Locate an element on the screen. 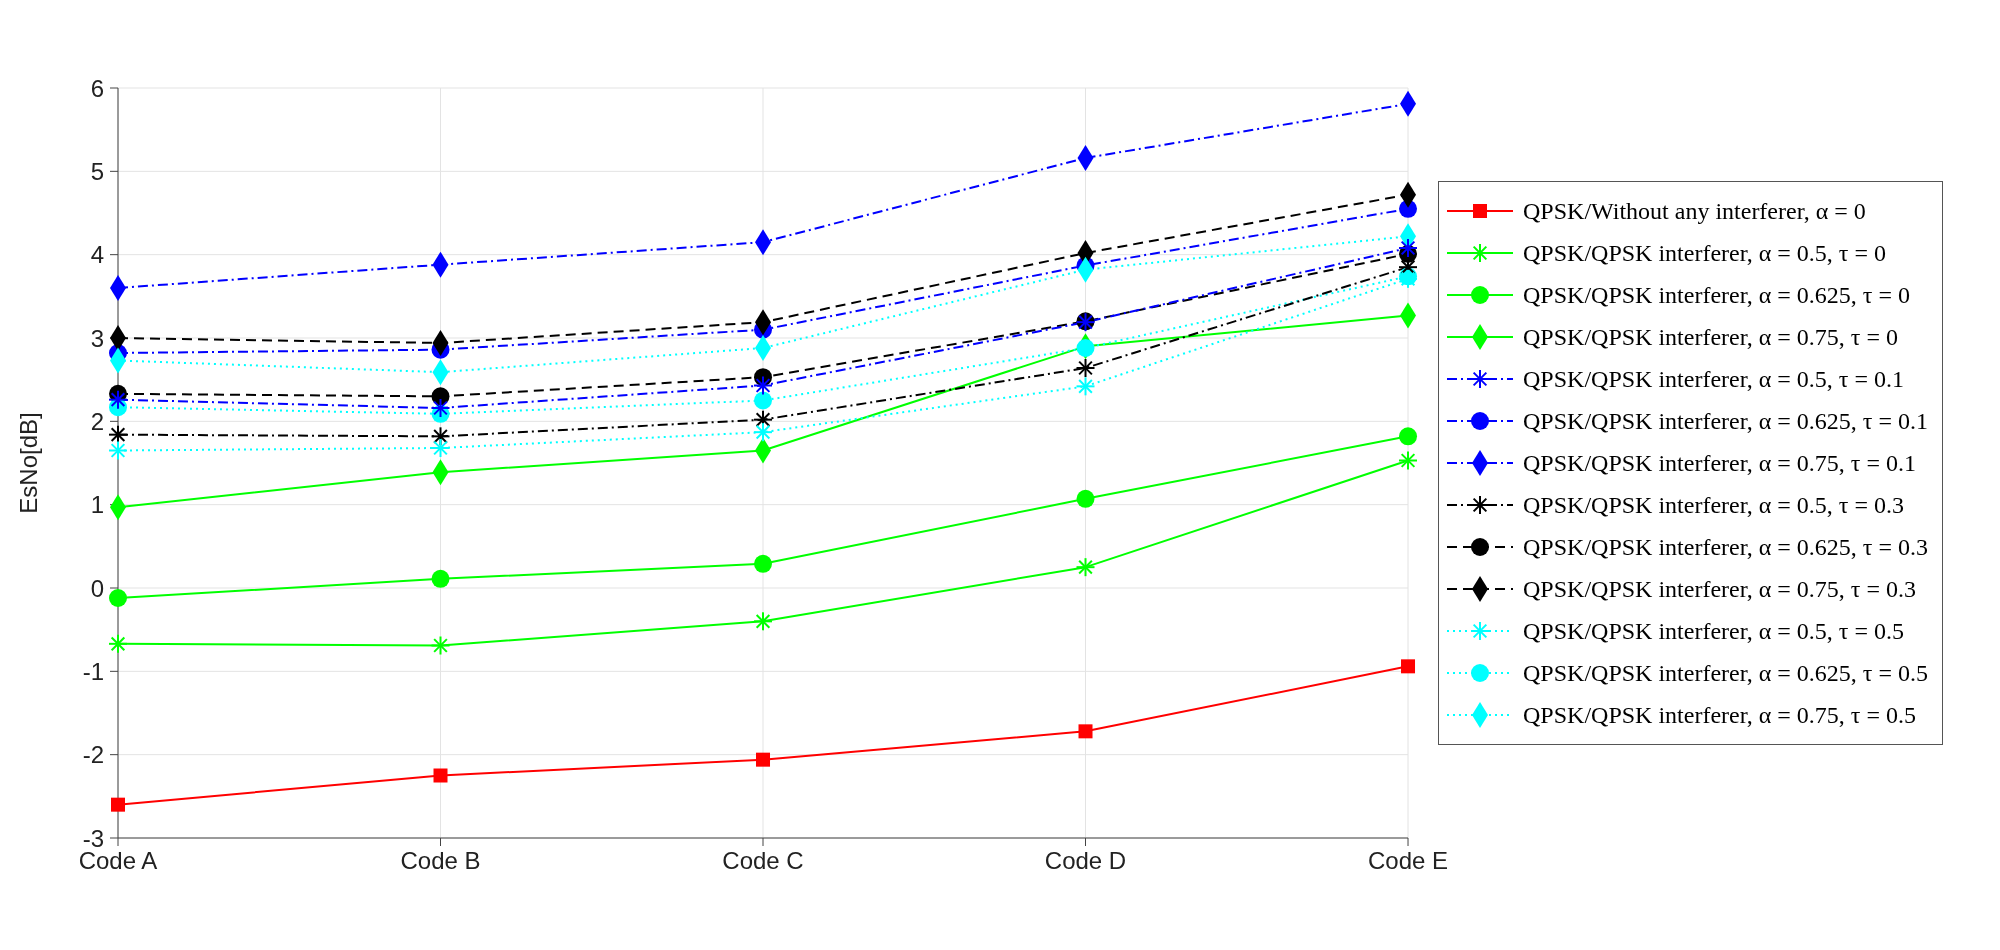 Image resolution: width=2000 pixels, height=950 pixels. legend-label: QPSK/QPSK interferer, α = 0.75, τ = 0.5 is located at coordinates (1719, 715).